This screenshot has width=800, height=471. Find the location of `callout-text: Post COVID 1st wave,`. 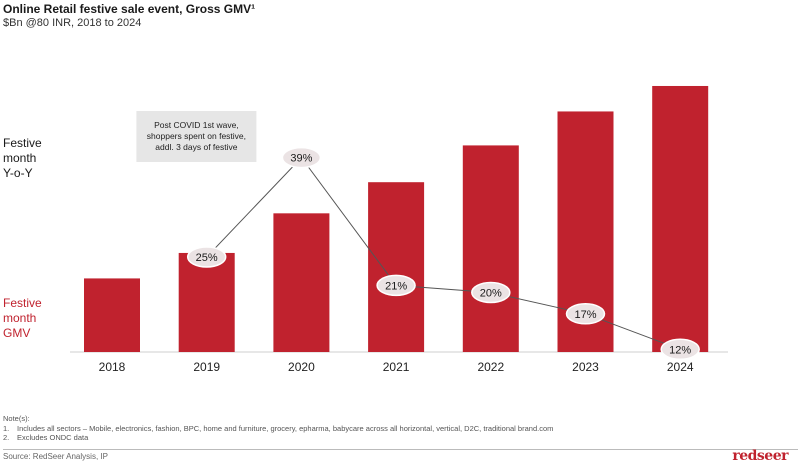

callout-text: Post COVID 1st wave, is located at coordinates (196, 125).